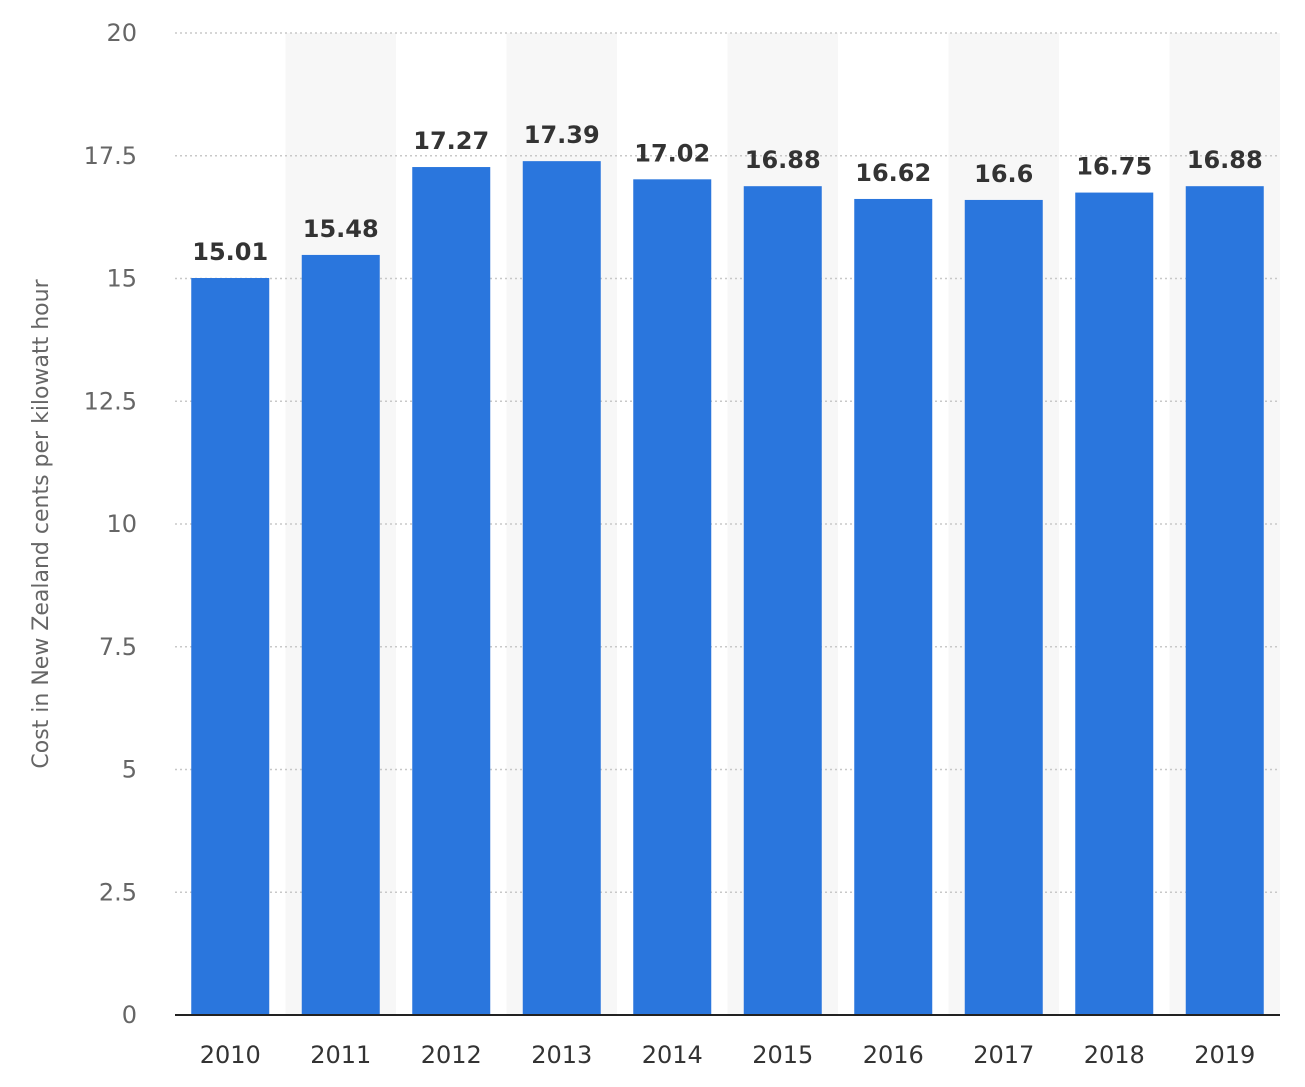  Describe the element at coordinates (893, 1055) in the screenshot. I see `x-tick-label-2016: 2016` at that location.